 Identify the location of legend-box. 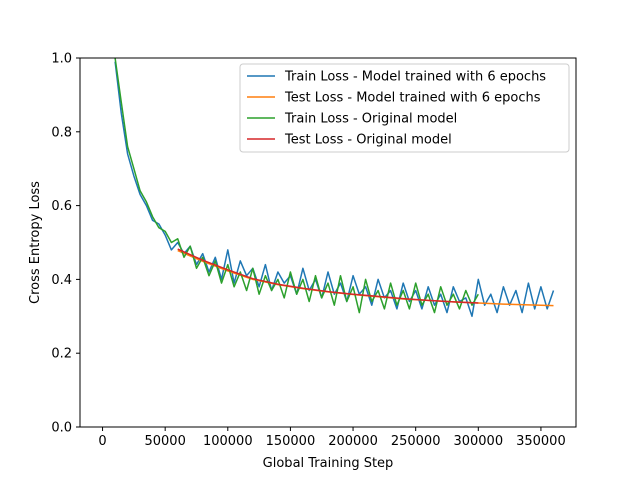
(404, 108).